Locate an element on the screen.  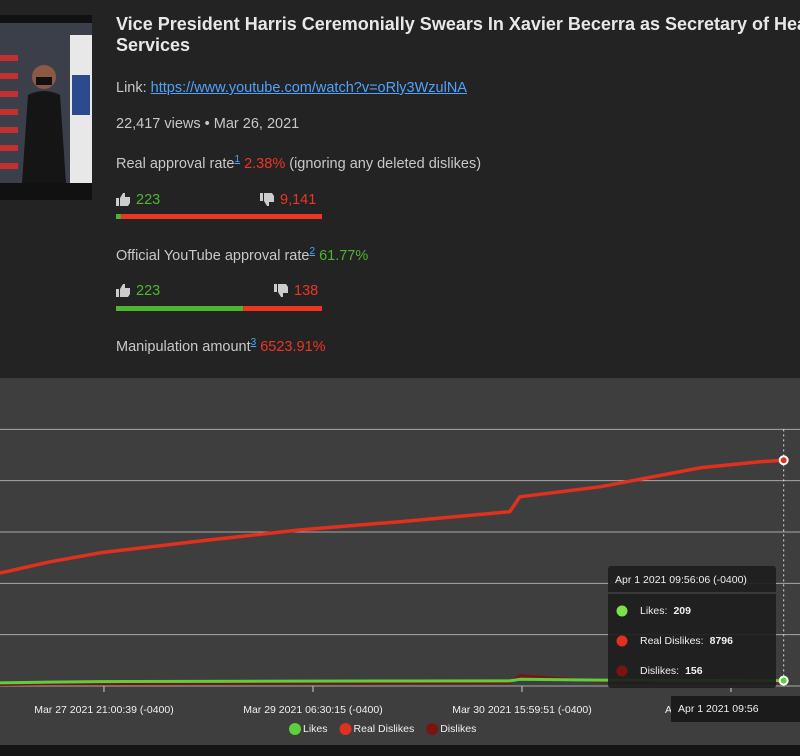
value: 2.38% is located at coordinates (265, 163).